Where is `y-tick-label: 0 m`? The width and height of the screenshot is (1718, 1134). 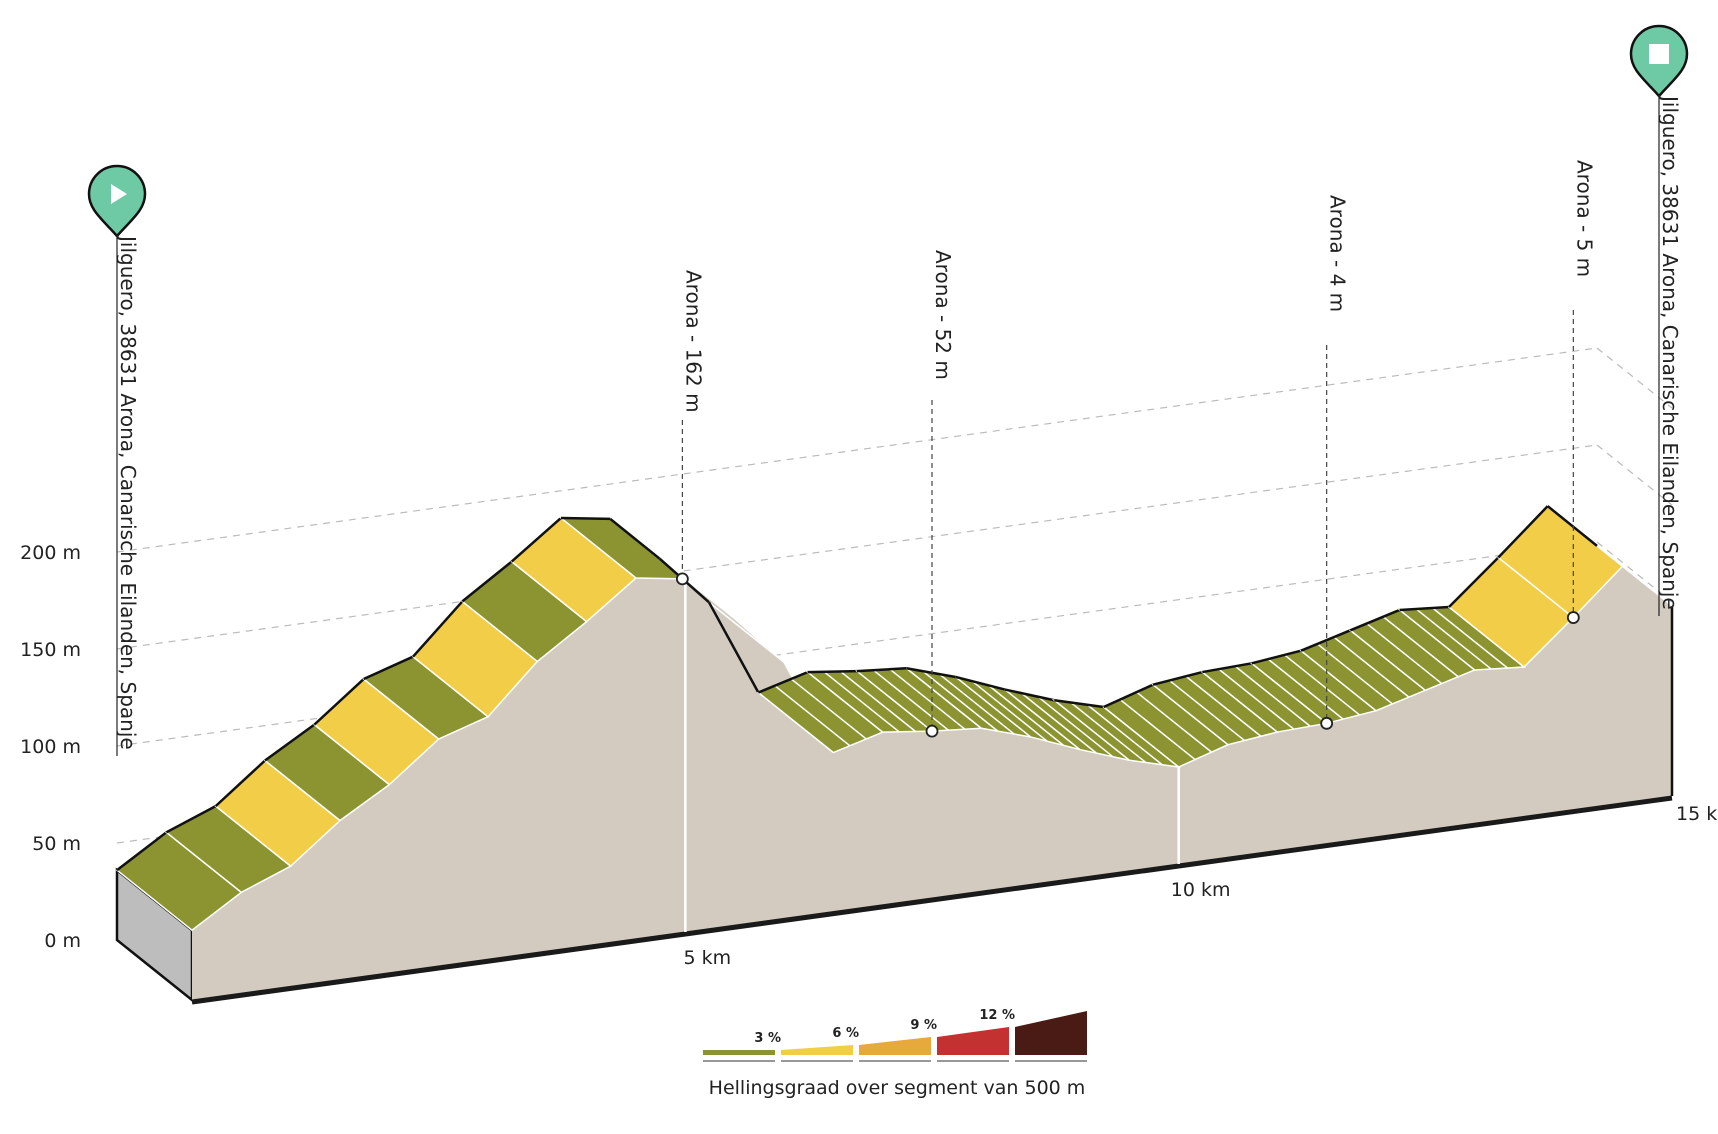
y-tick-label: 0 m is located at coordinates (62, 941).